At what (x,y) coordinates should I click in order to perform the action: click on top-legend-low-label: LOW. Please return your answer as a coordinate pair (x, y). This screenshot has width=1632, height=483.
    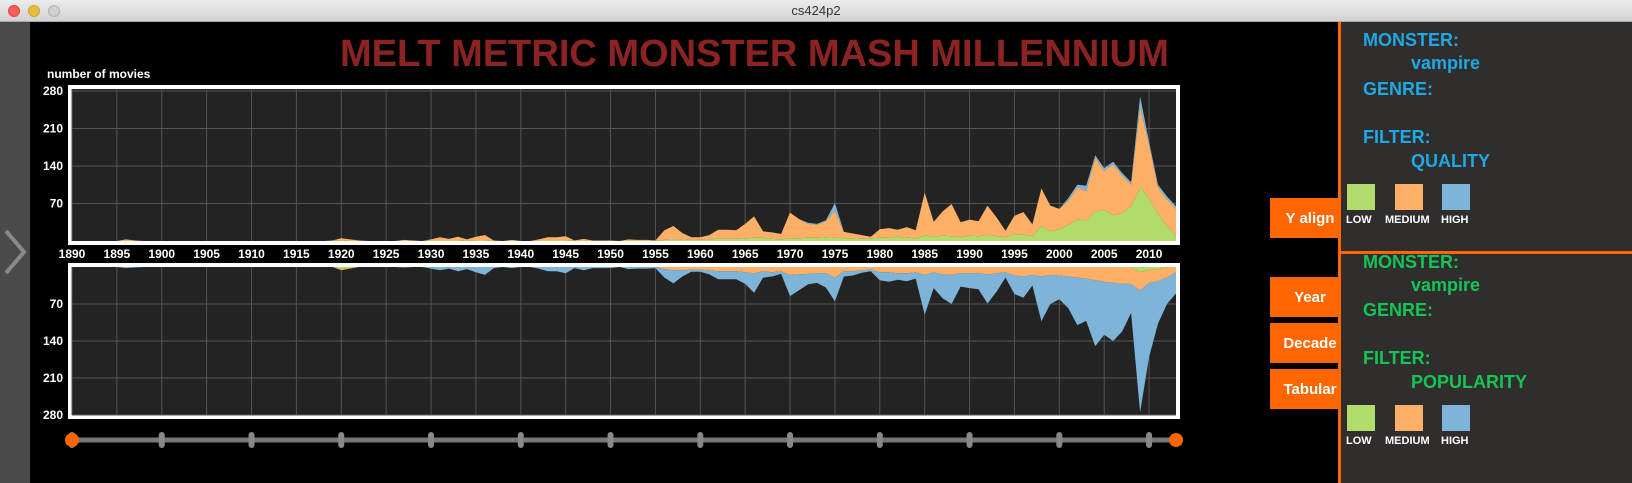
    Looking at the image, I should click on (1359, 220).